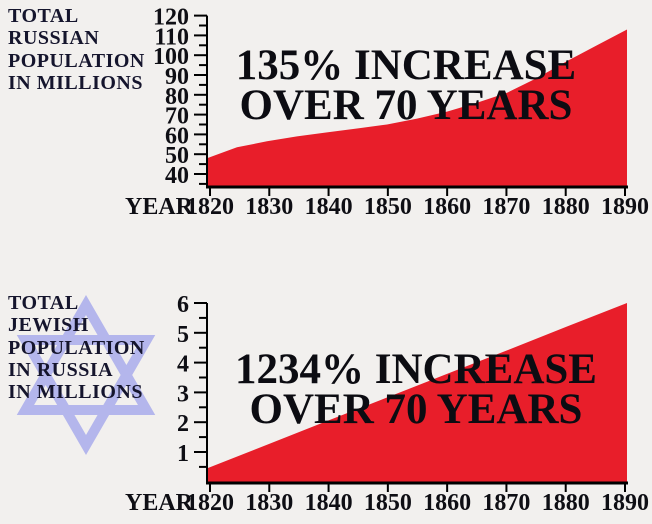 This screenshot has height=524, width=652. Describe the element at coordinates (183, 424) in the screenshot. I see `y-tick-label: 2` at that location.